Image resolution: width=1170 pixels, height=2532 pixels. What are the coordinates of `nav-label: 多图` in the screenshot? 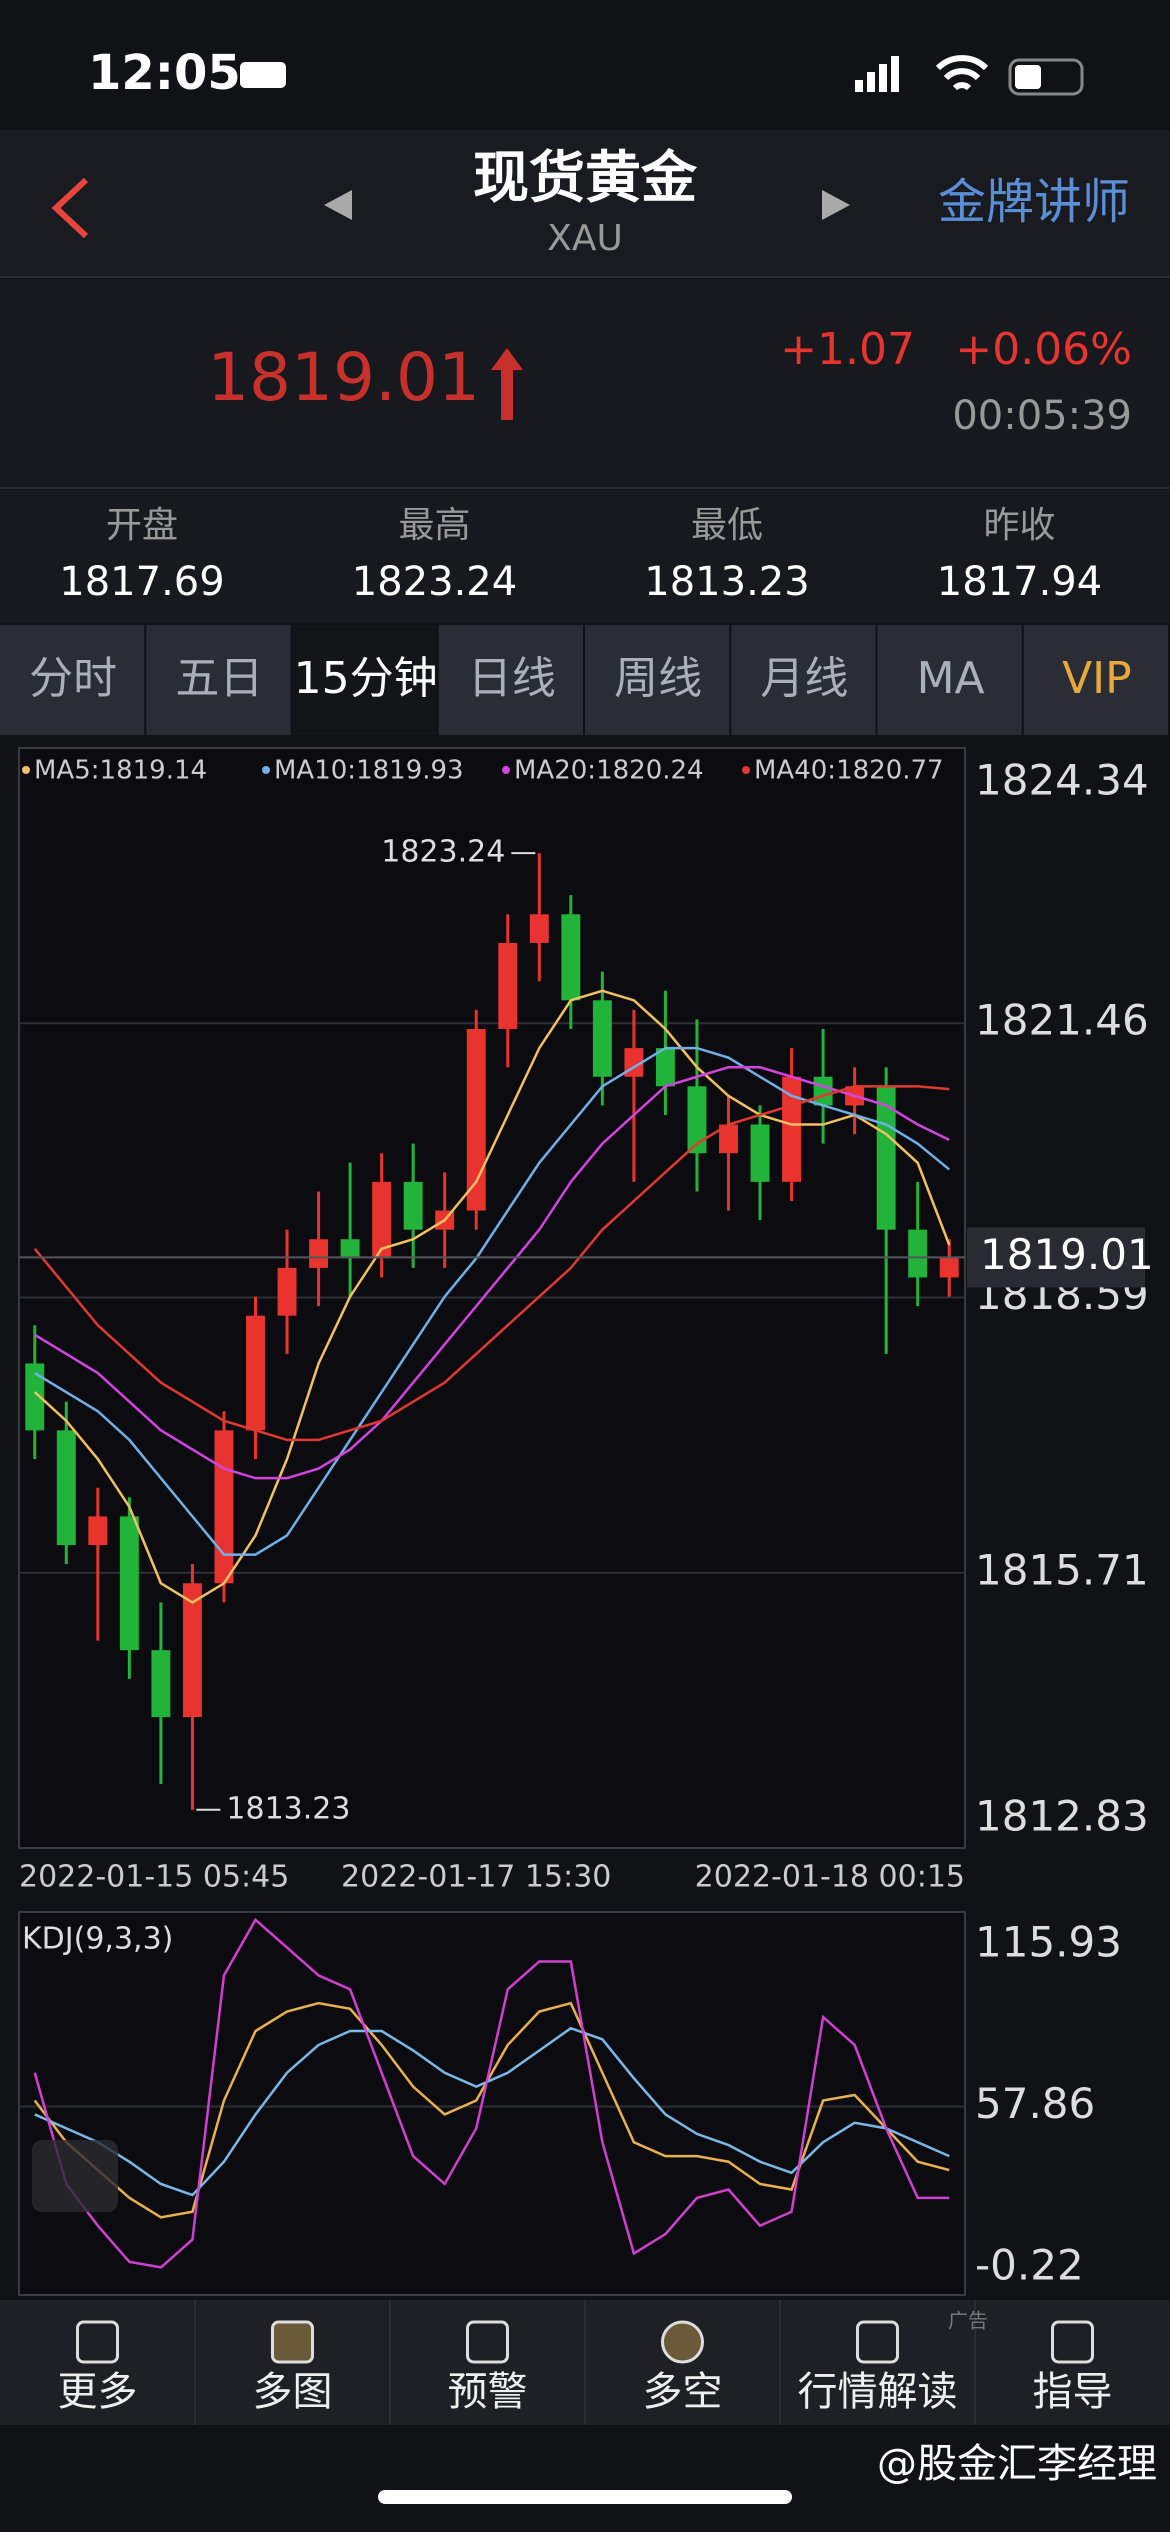 It's located at (293, 2392).